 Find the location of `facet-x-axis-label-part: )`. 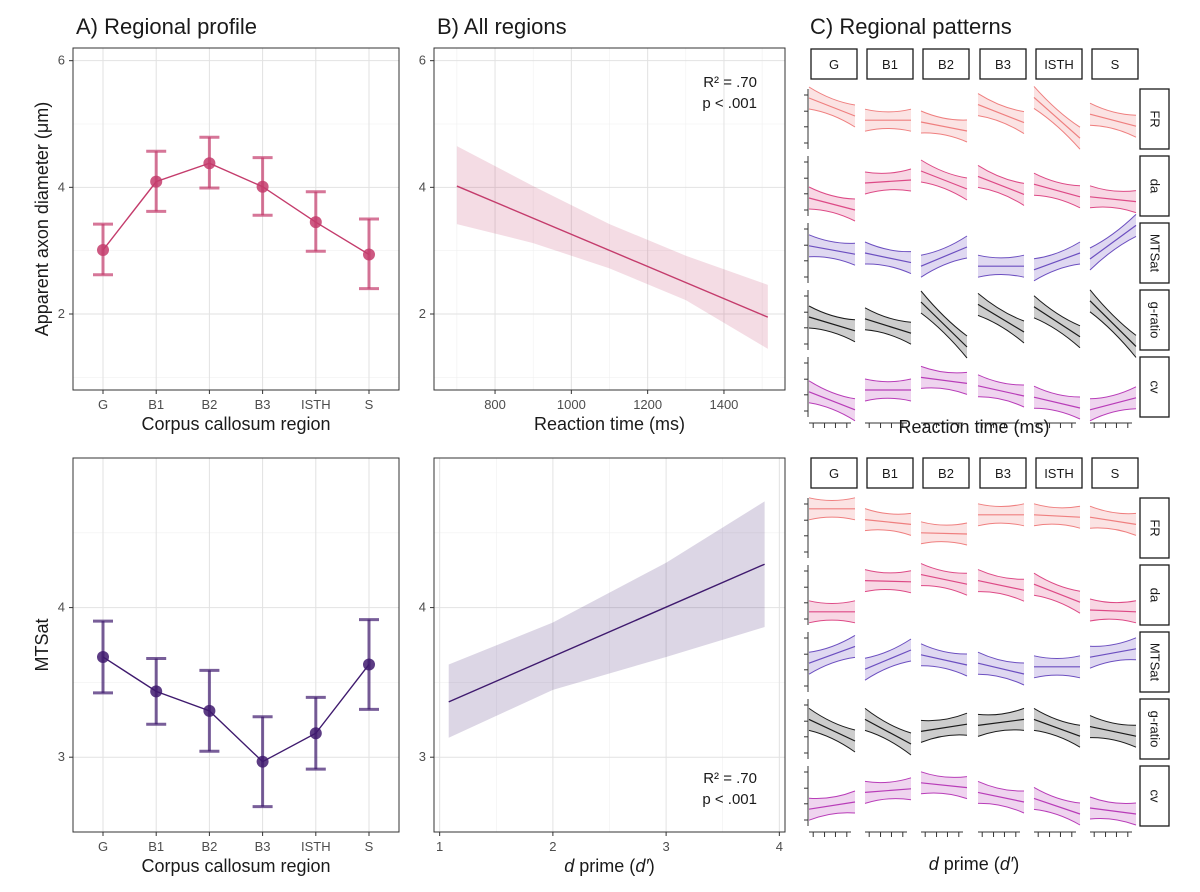

facet-x-axis-label-part: ) is located at coordinates (1016, 864).